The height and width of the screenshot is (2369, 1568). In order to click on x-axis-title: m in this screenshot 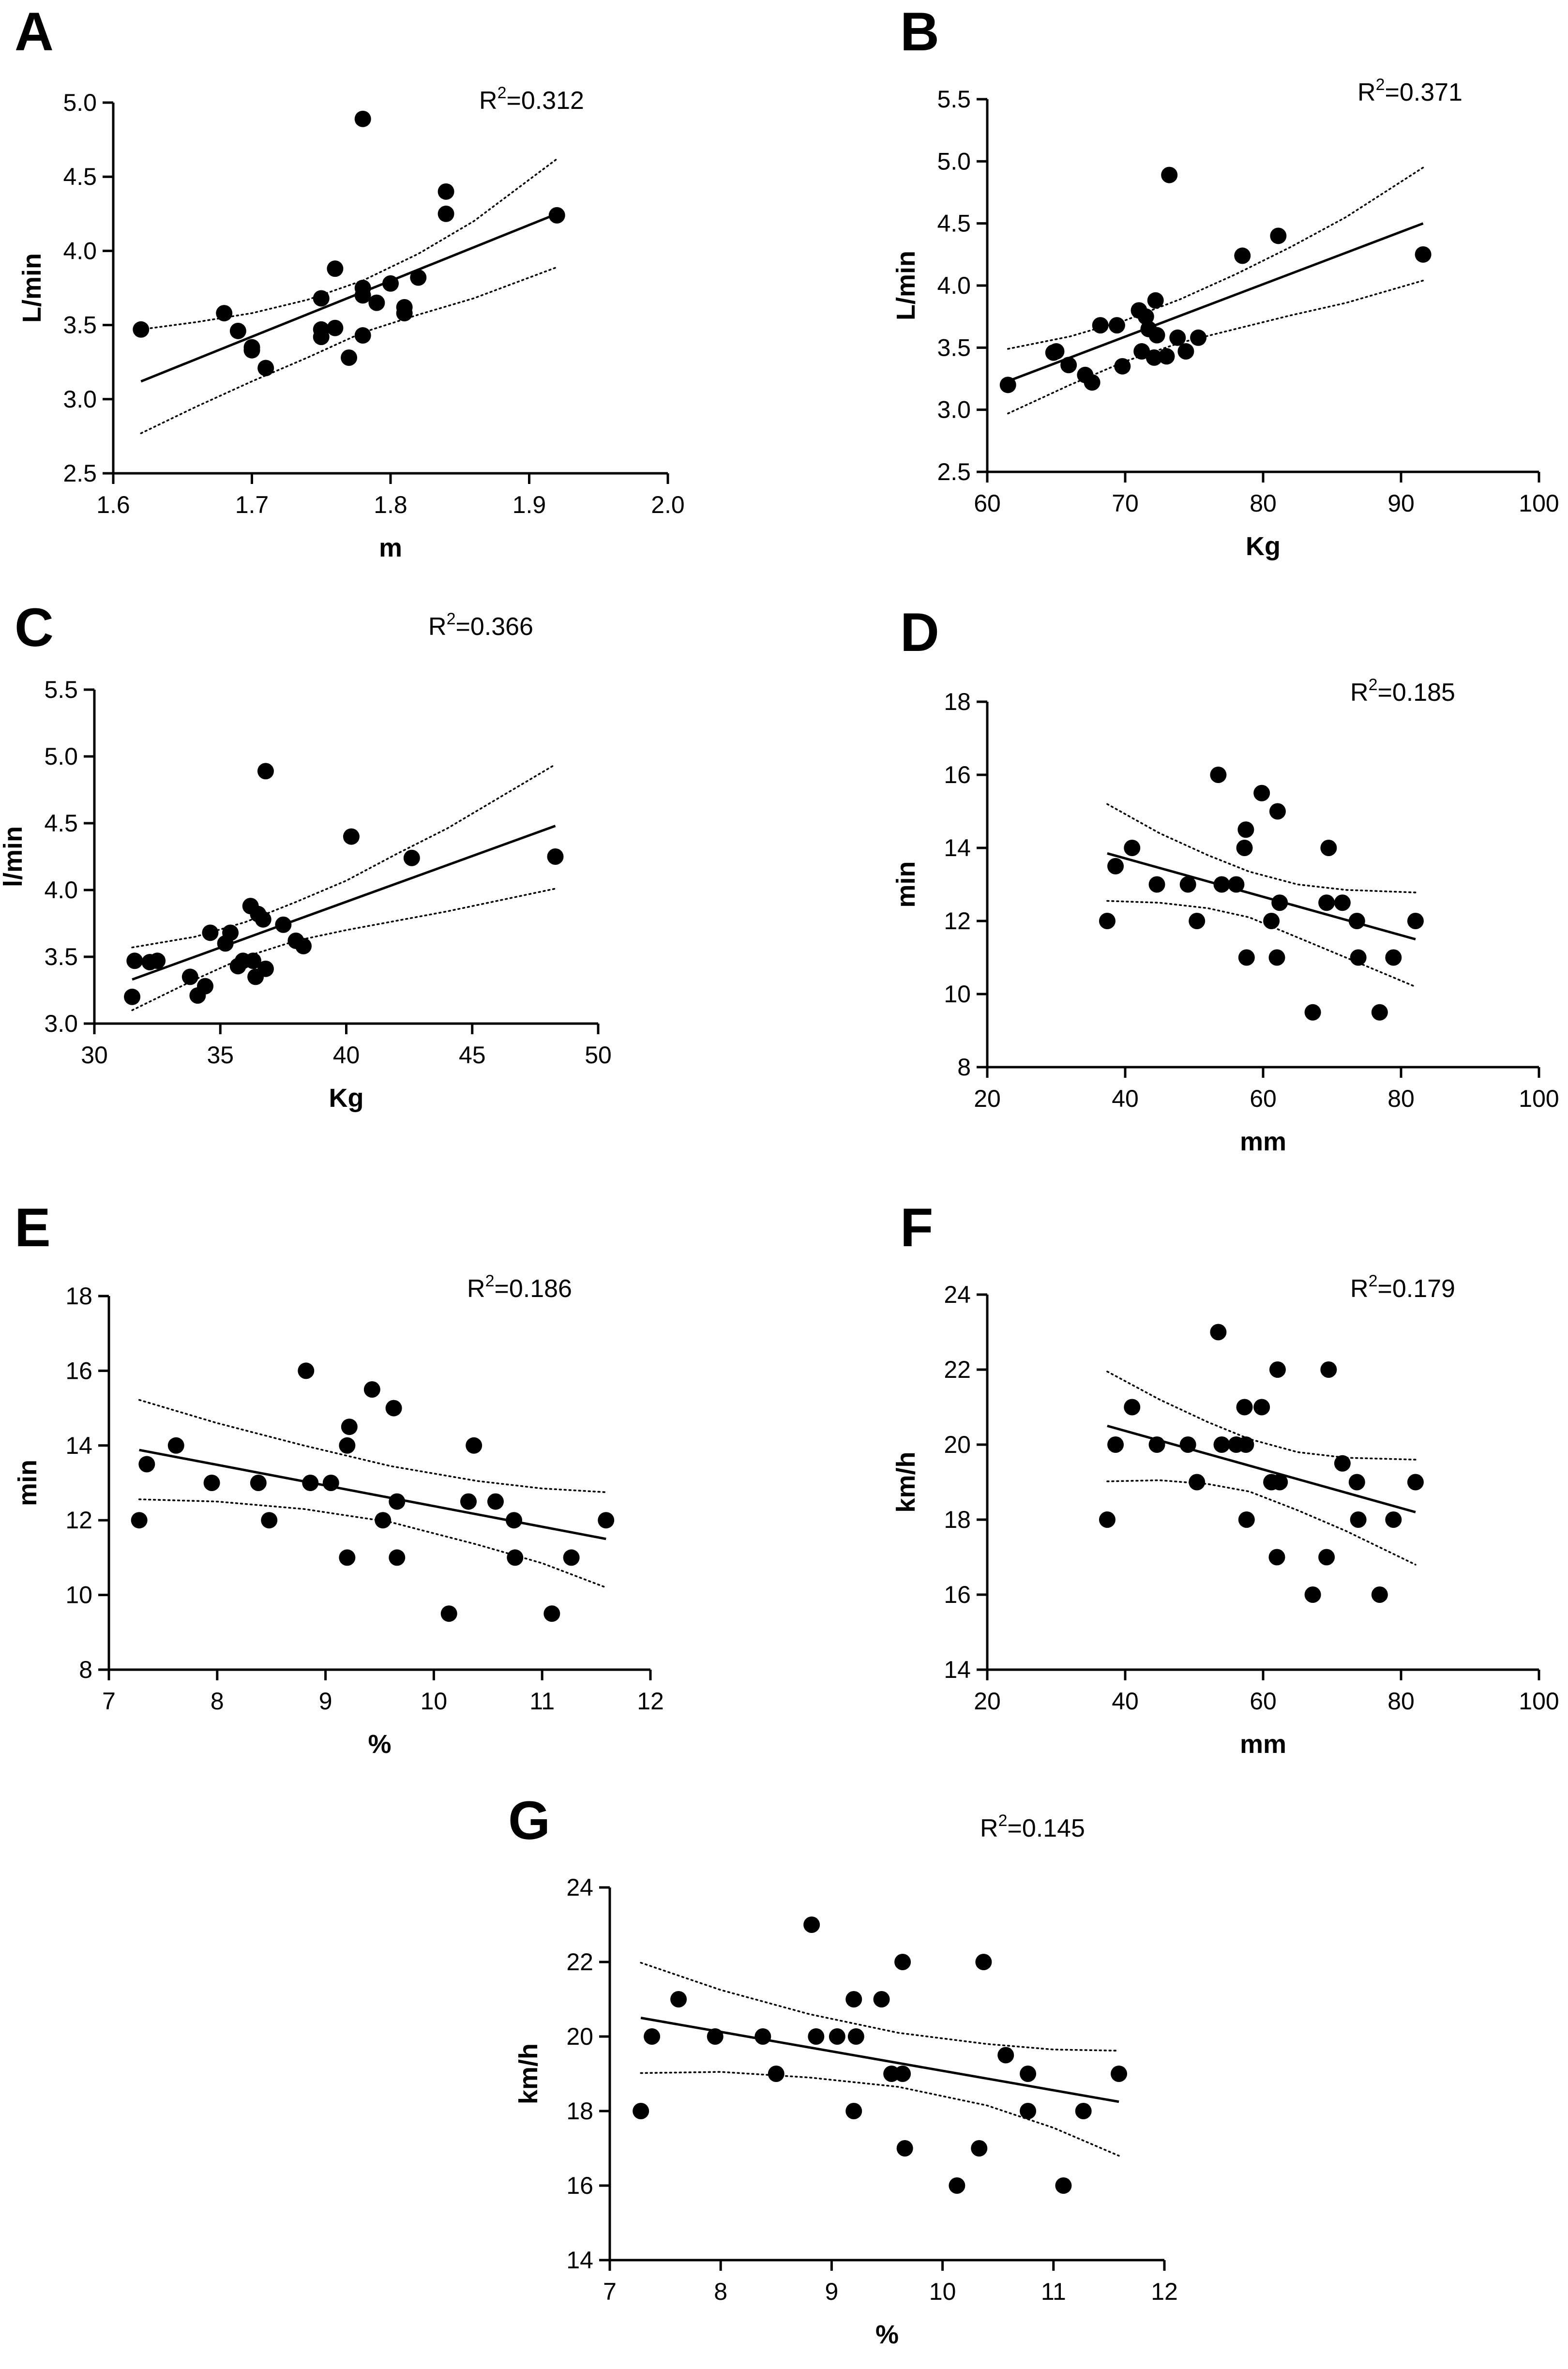, I will do `click(390, 547)`.